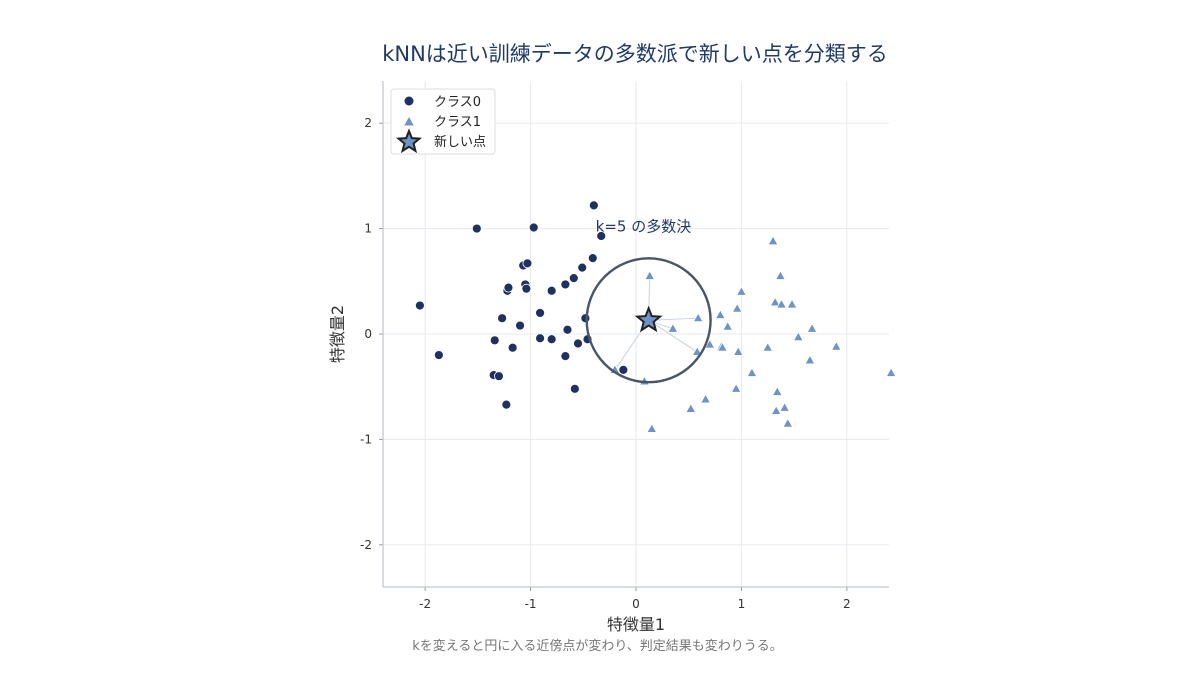 The image size is (1200, 675). What do you see at coordinates (368, 229) in the screenshot?
I see `y-tick-label: 1` at bounding box center [368, 229].